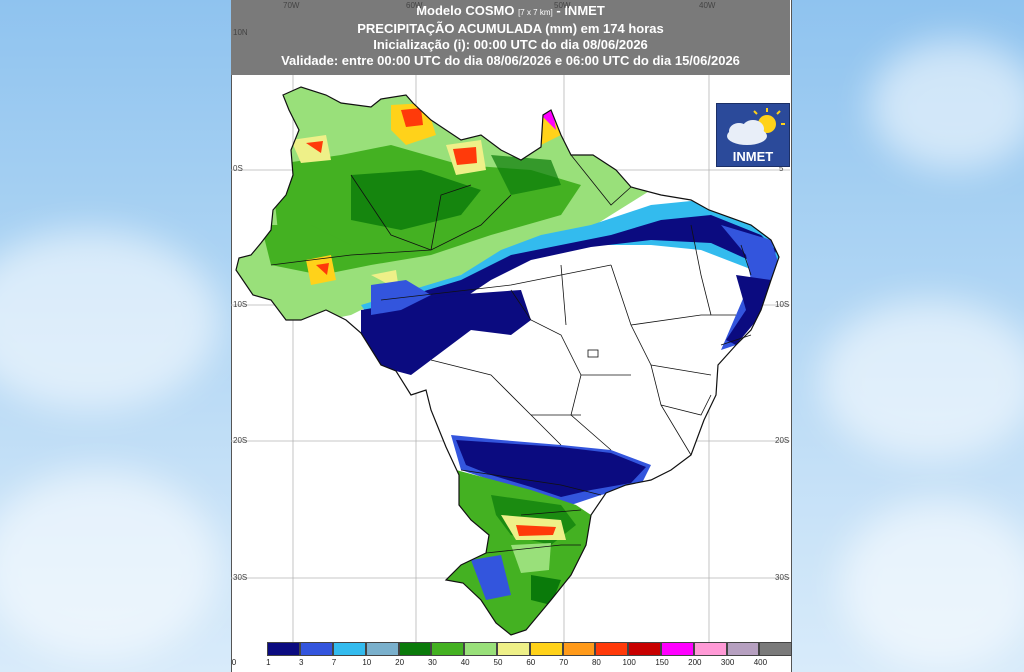 The width and height of the screenshot is (1024, 672). What do you see at coordinates (727, 662) in the screenshot?
I see `scale-label: 300` at bounding box center [727, 662].